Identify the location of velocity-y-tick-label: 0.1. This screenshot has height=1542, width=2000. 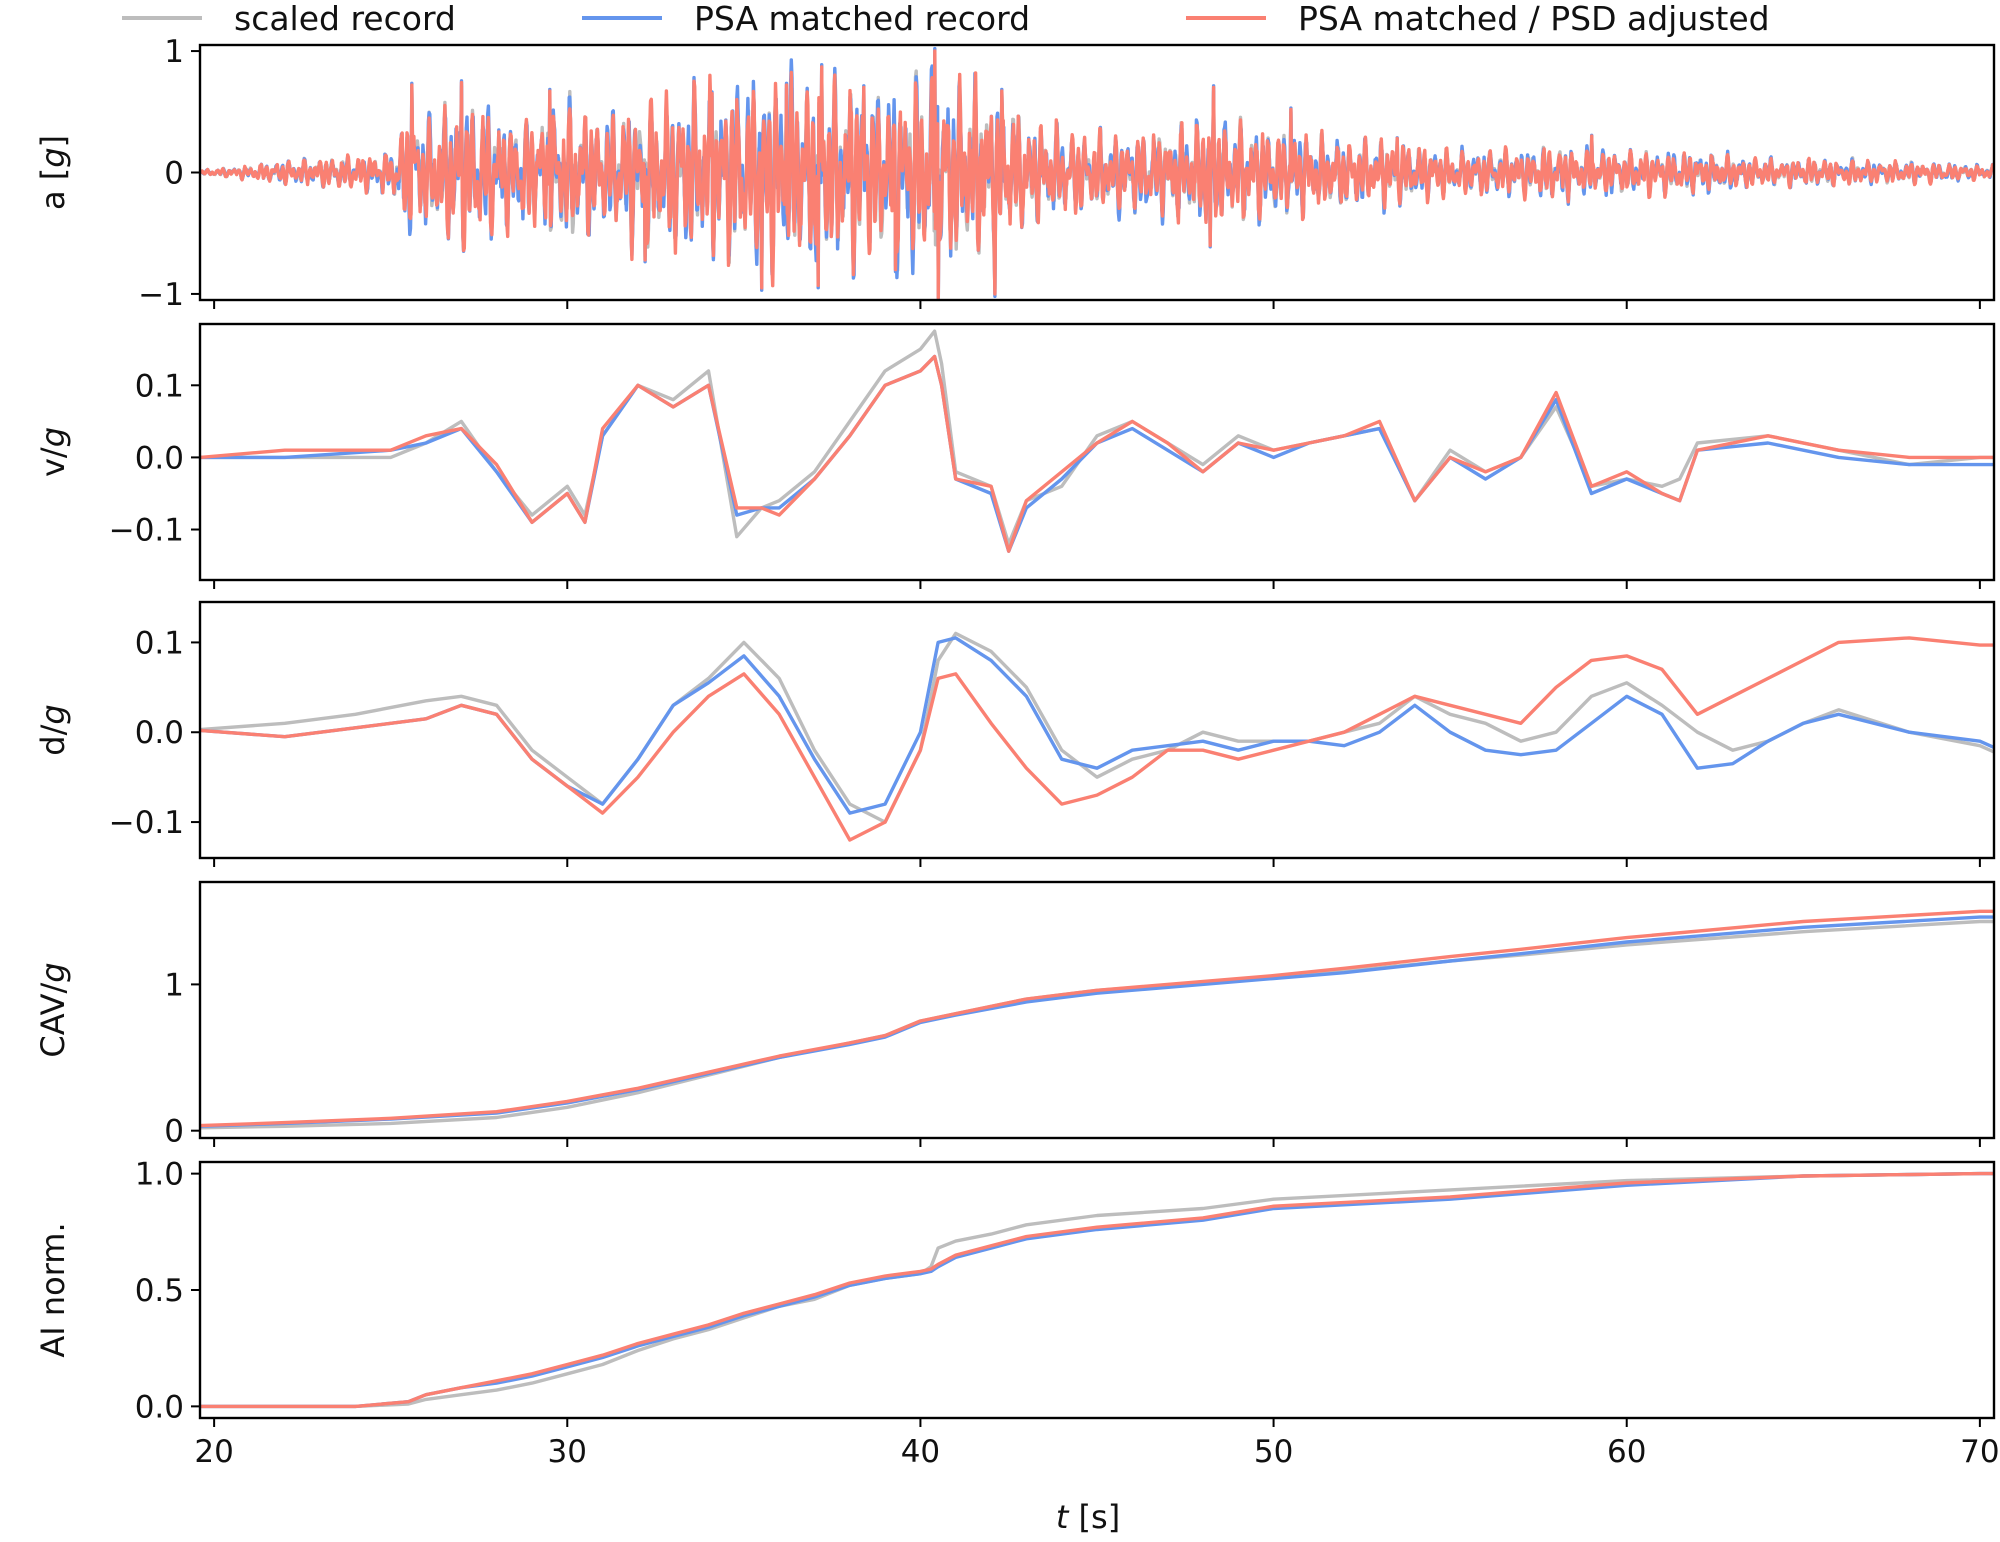
(159, 386).